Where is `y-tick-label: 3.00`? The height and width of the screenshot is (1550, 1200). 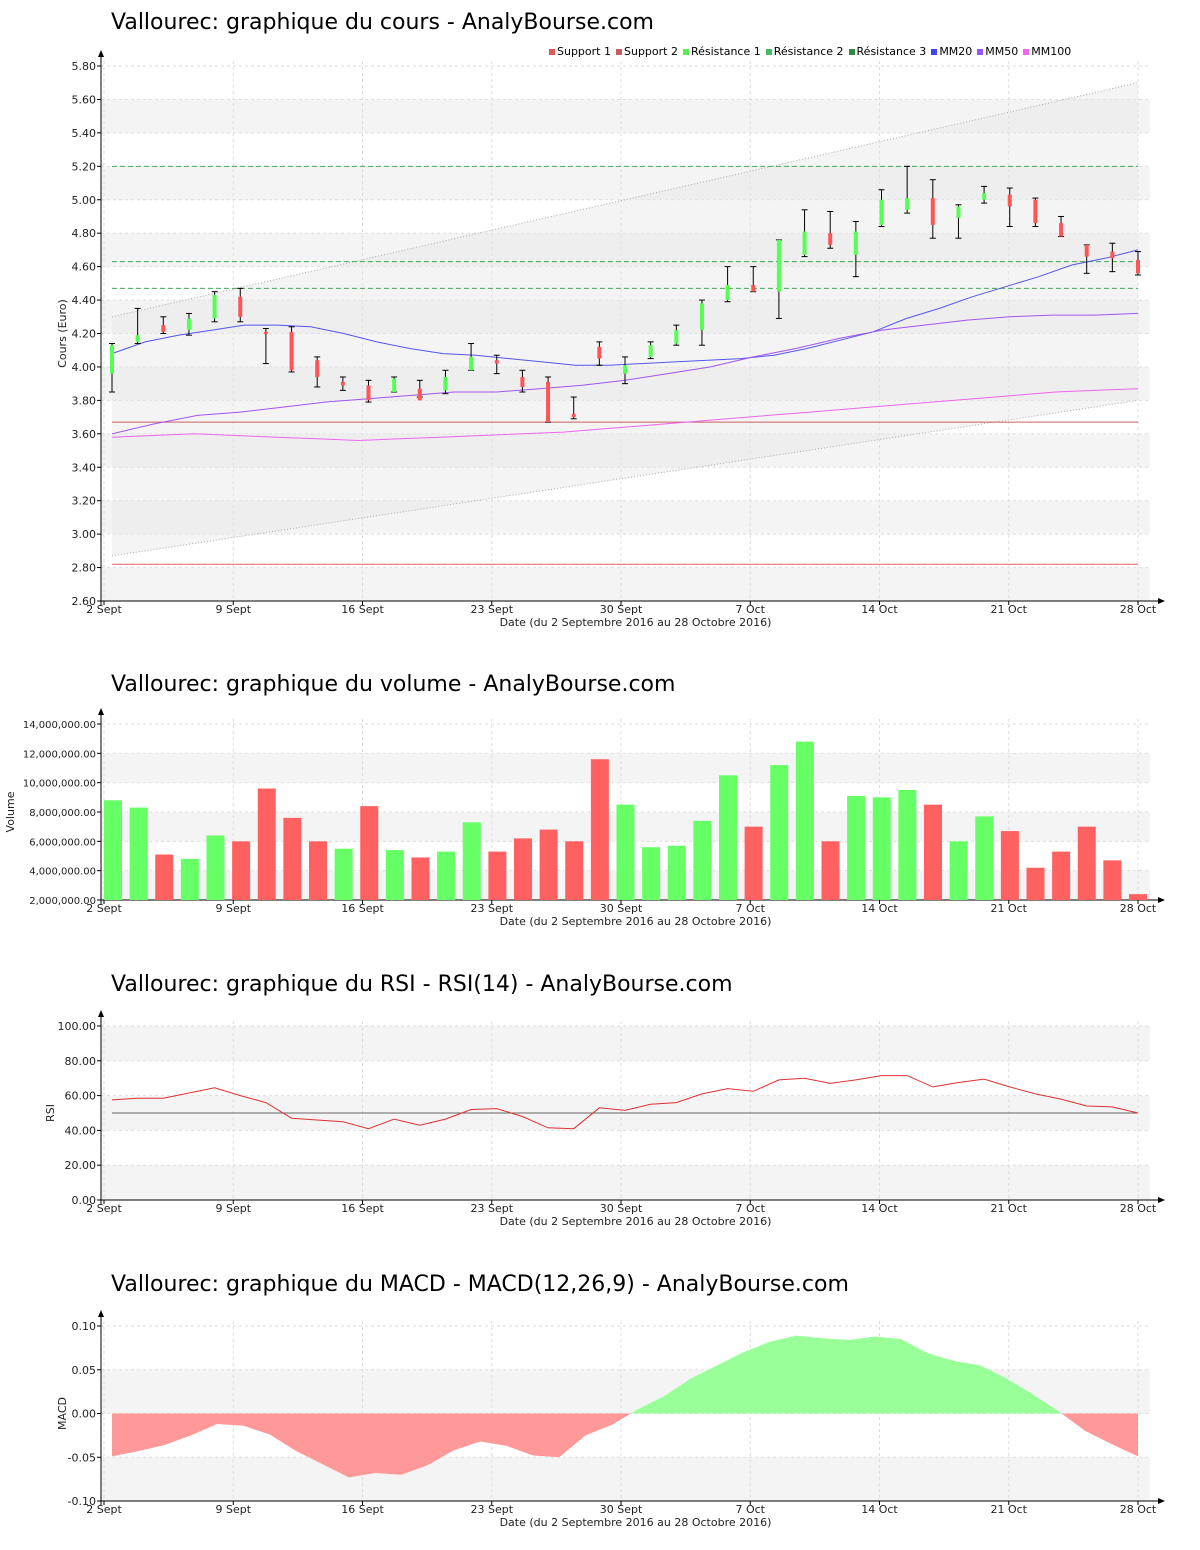
y-tick-label: 3.00 is located at coordinates (84, 534).